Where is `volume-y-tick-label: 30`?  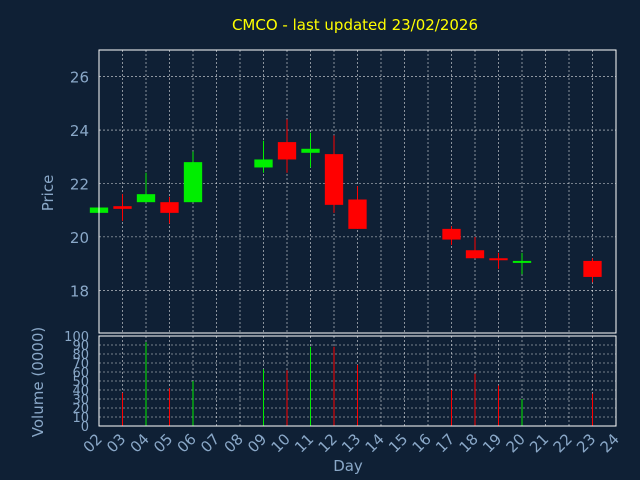 volume-y-tick-label: 30 is located at coordinates (80, 400).